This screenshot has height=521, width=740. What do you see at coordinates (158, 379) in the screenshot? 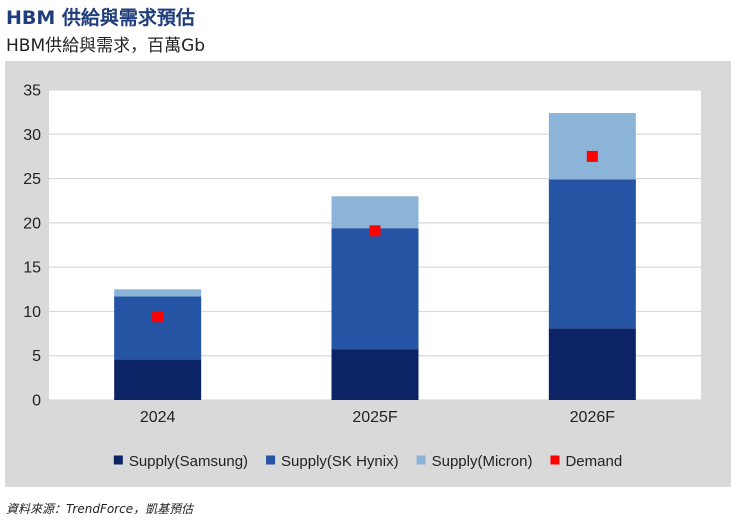
I see `bar-samsung-2024` at bounding box center [158, 379].